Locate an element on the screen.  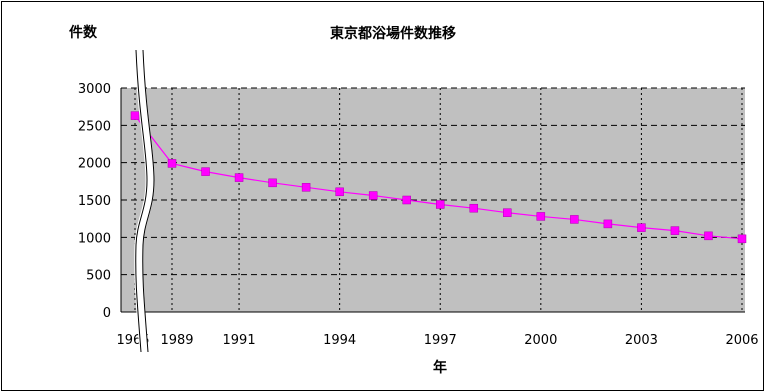
x-tick-label: 1994 is located at coordinates (339, 340).